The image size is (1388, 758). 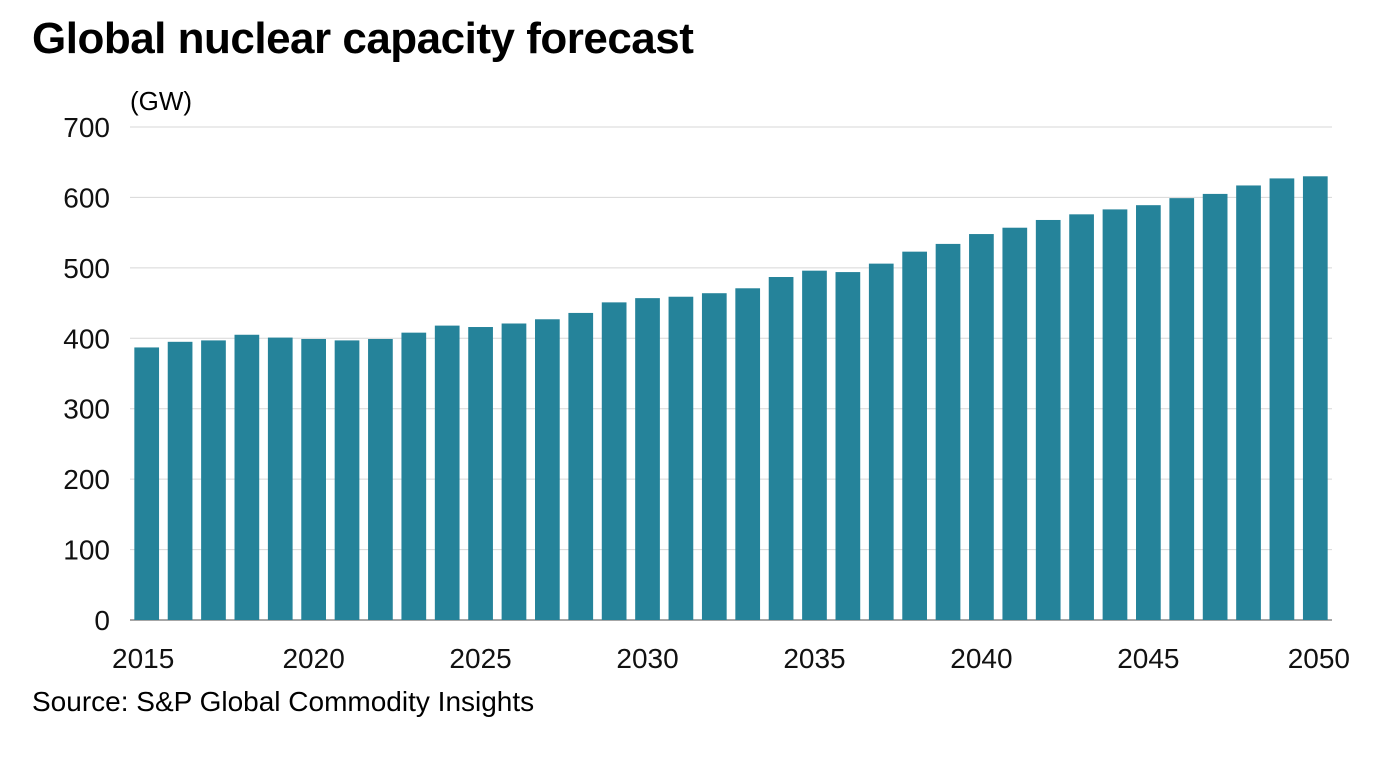 I want to click on bar-2022, so click(x=380, y=479).